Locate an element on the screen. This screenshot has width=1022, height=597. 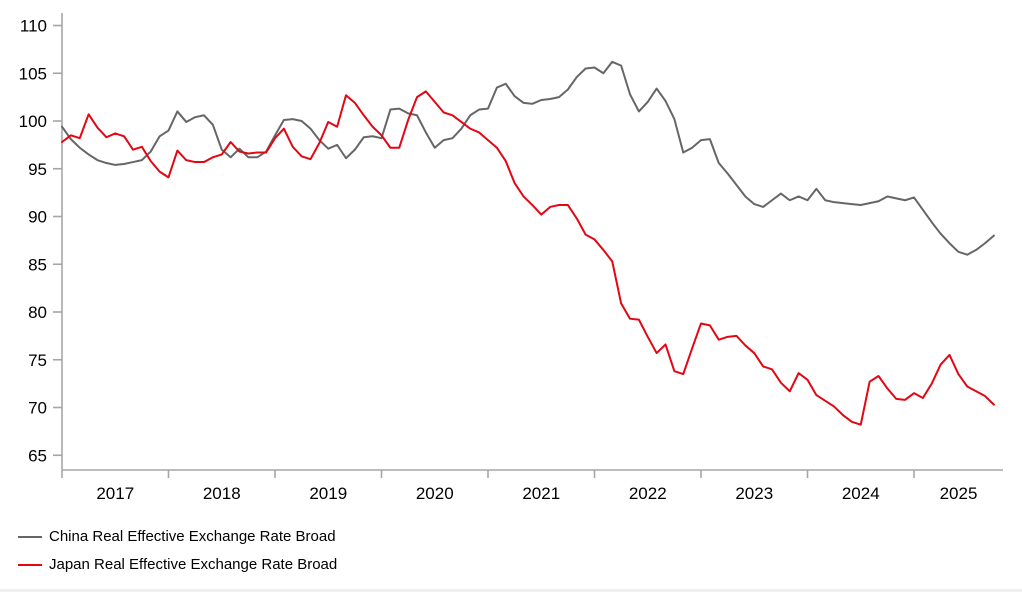
x-year-label: 2019 is located at coordinates (328, 493).